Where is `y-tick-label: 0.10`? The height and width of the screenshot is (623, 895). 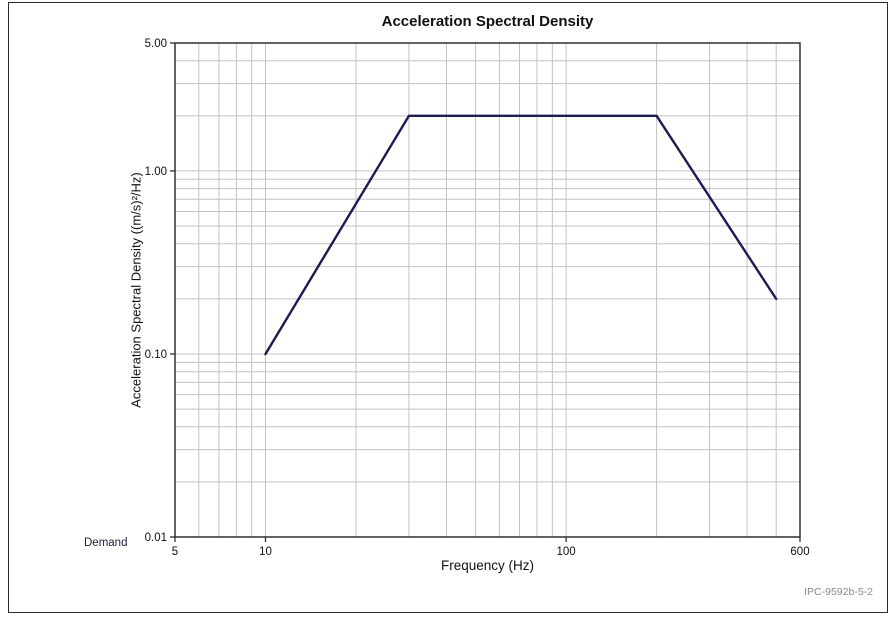
y-tick-label: 0.10 is located at coordinates (156, 355).